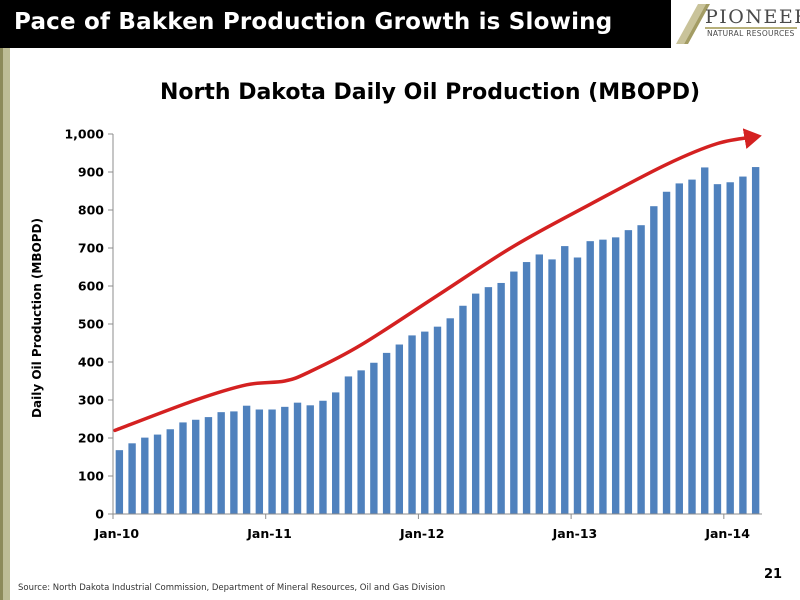 Image resolution: width=800 pixels, height=600 pixels. I want to click on y-tick-label: 400, so click(91, 362).